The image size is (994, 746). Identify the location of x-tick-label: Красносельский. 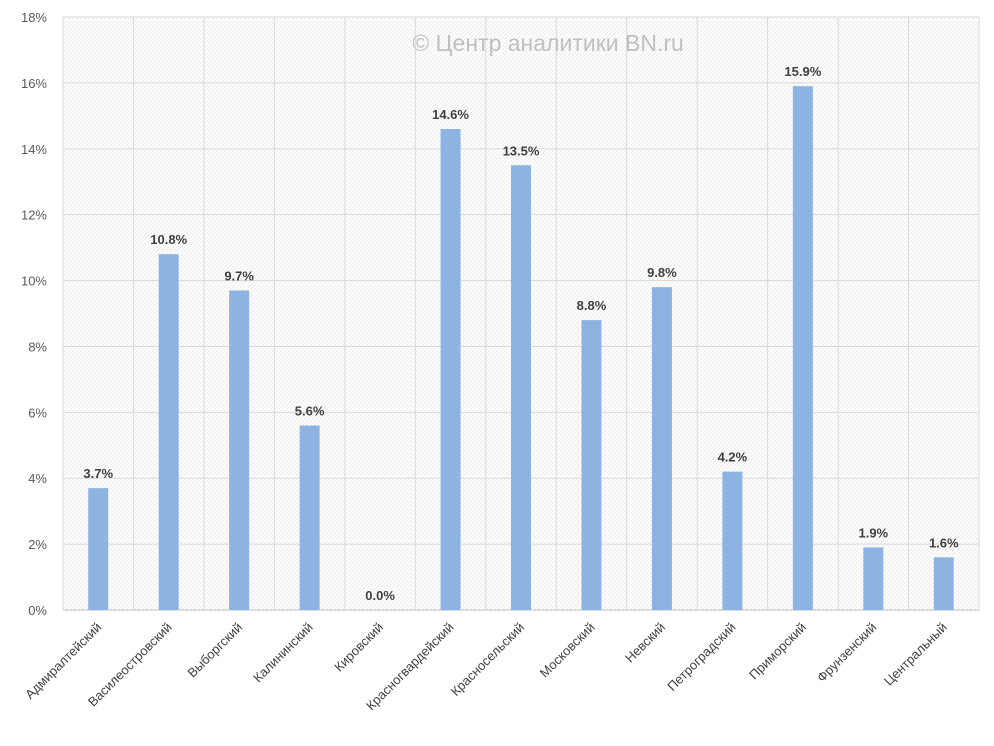
(487, 659).